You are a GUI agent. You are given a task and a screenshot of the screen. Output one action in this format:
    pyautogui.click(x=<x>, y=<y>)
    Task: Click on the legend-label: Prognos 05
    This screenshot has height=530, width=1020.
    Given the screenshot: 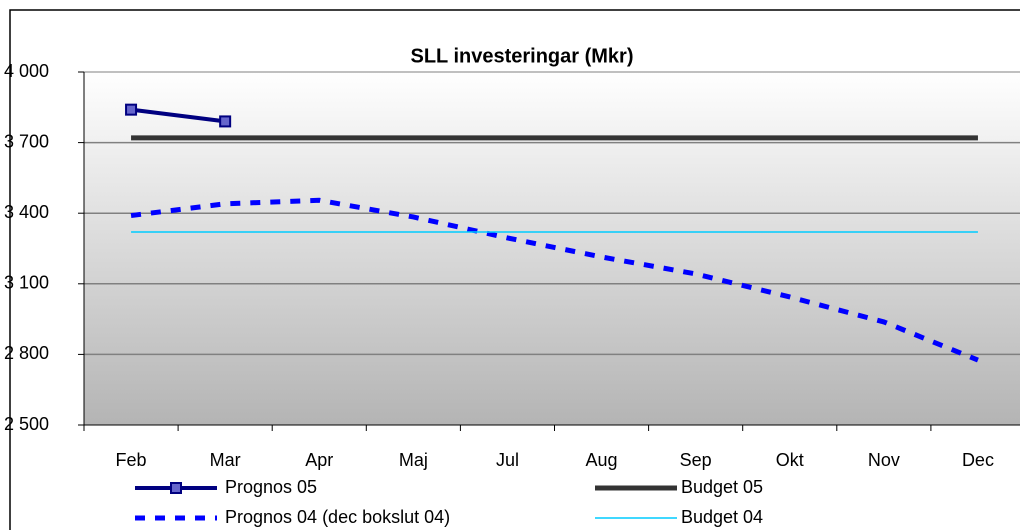 What is the action you would take?
    pyautogui.click(x=271, y=487)
    